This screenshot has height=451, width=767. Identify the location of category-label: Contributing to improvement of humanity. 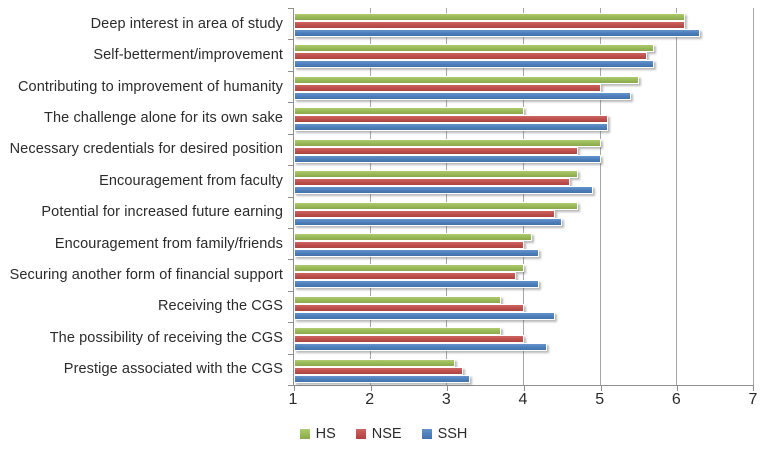
(150, 86).